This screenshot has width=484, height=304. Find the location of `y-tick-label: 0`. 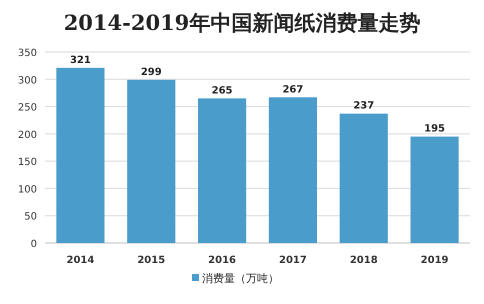

y-tick-label: 0 is located at coordinates (33, 244).